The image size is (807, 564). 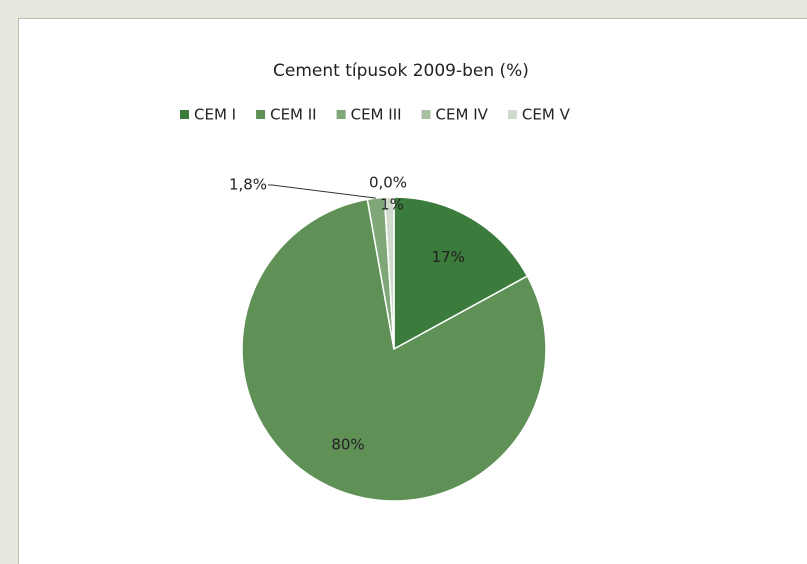 What do you see at coordinates (322, 191) in the screenshot?
I see `leader-line` at bounding box center [322, 191].